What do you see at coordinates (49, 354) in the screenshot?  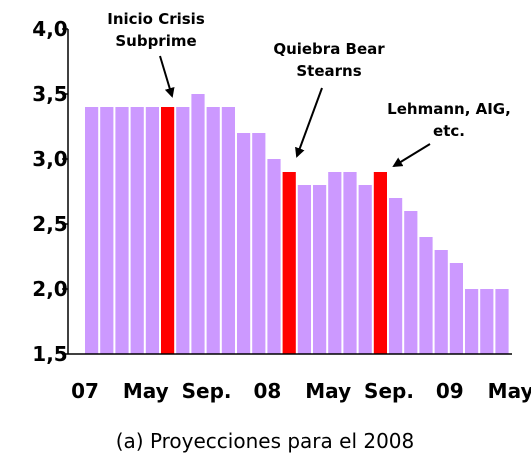 I see `y-tick-label: 1,5` at bounding box center [49, 354].